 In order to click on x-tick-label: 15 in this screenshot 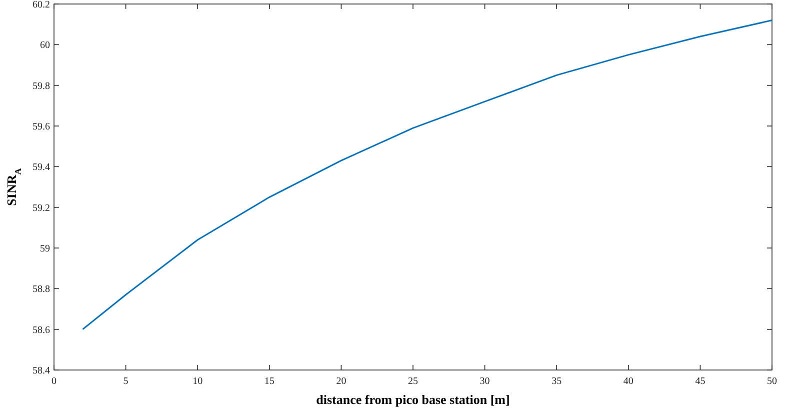, I will do `click(269, 381)`.